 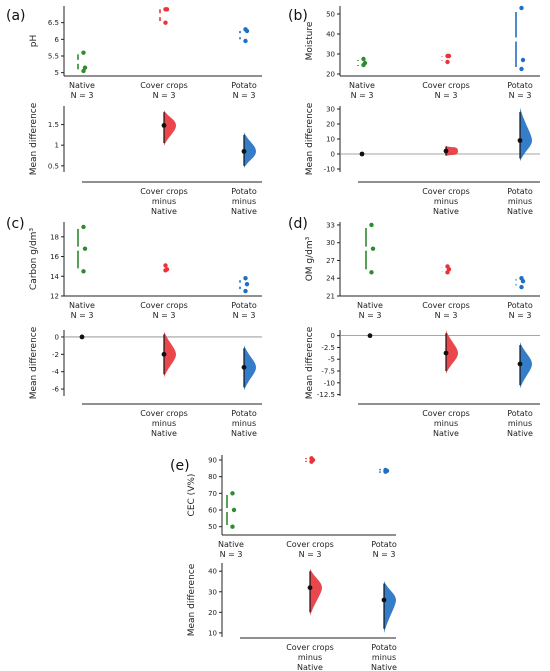 I want to click on raw-y-axis-label: OM g/dm³, so click(x=310, y=258).